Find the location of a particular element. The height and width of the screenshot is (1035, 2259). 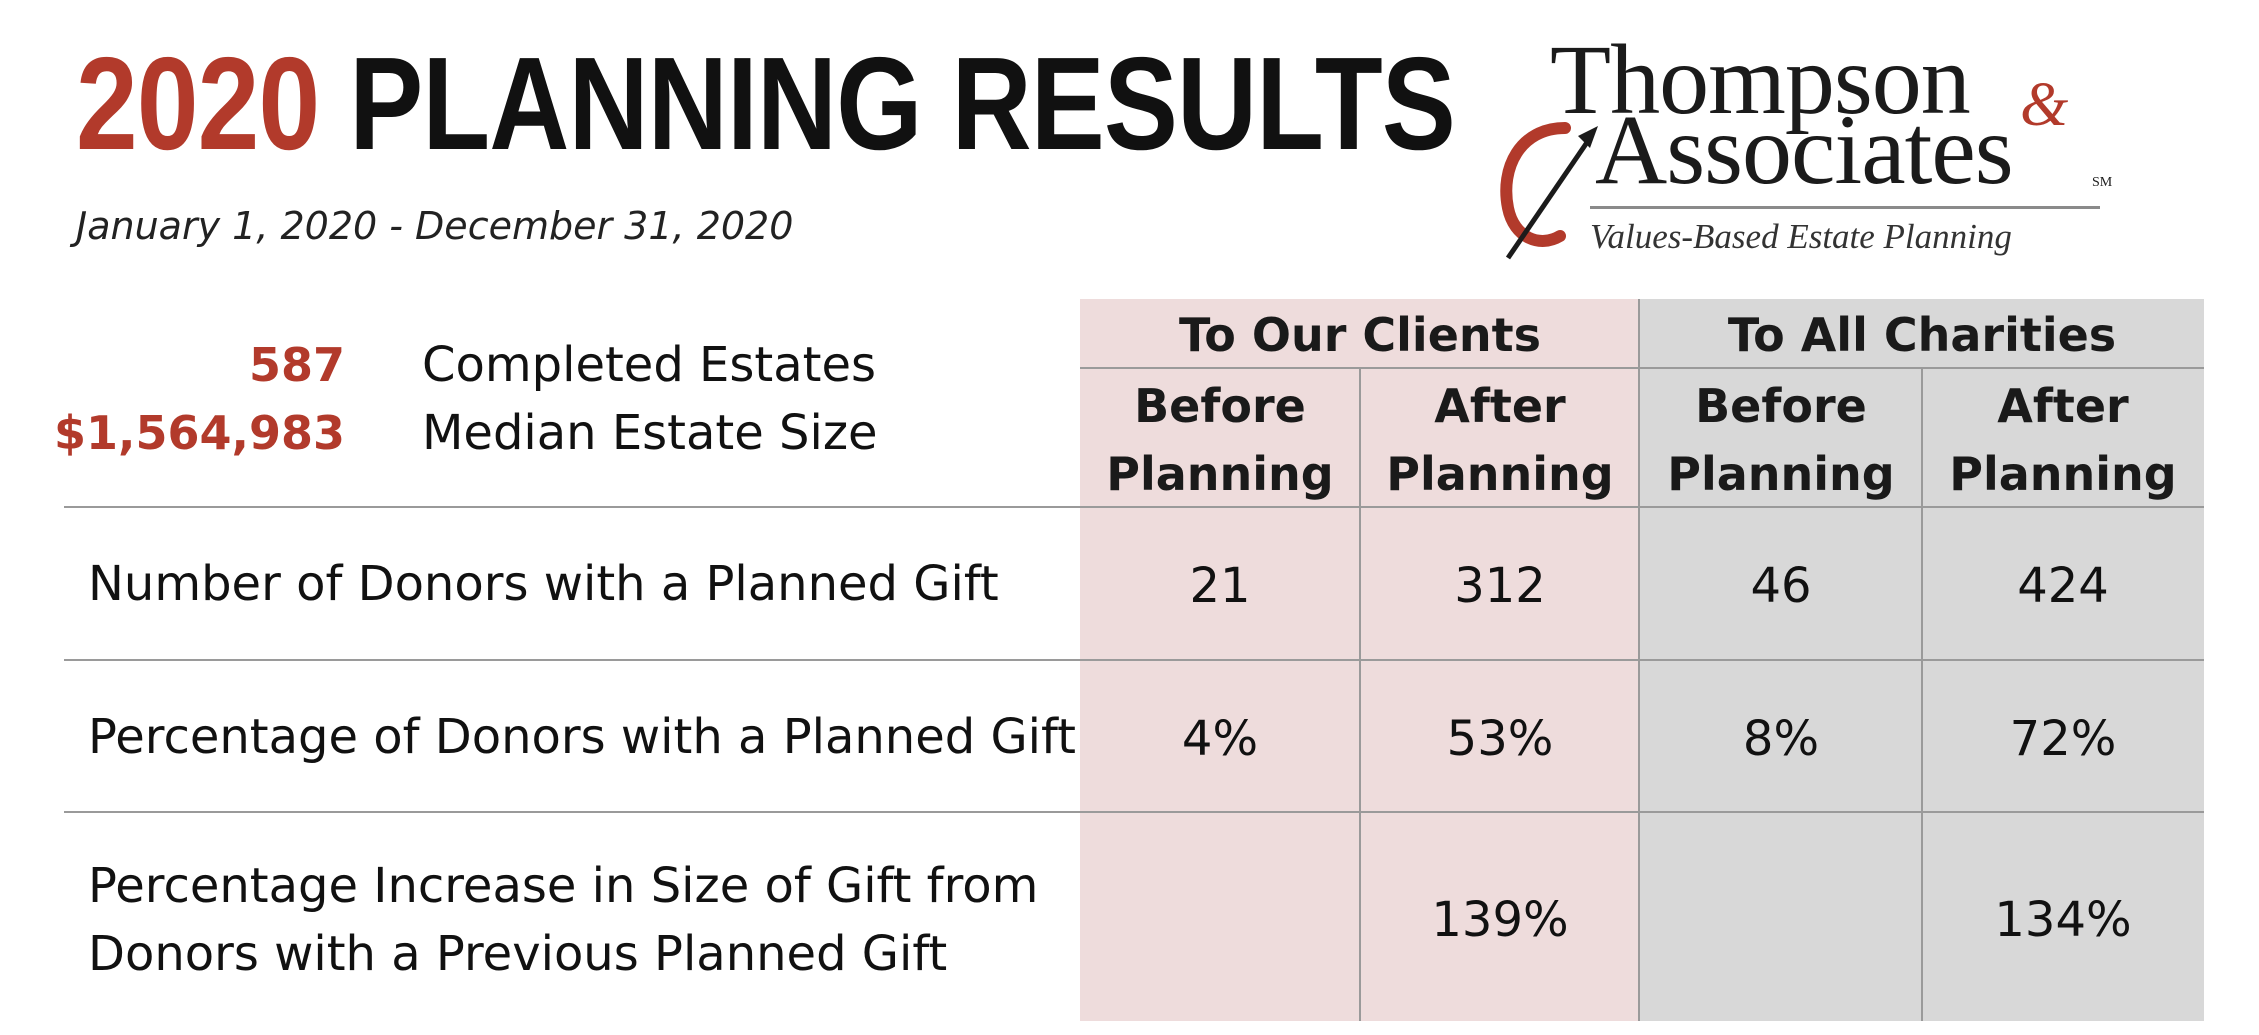

header-divider is located at coordinates (1642, 368).